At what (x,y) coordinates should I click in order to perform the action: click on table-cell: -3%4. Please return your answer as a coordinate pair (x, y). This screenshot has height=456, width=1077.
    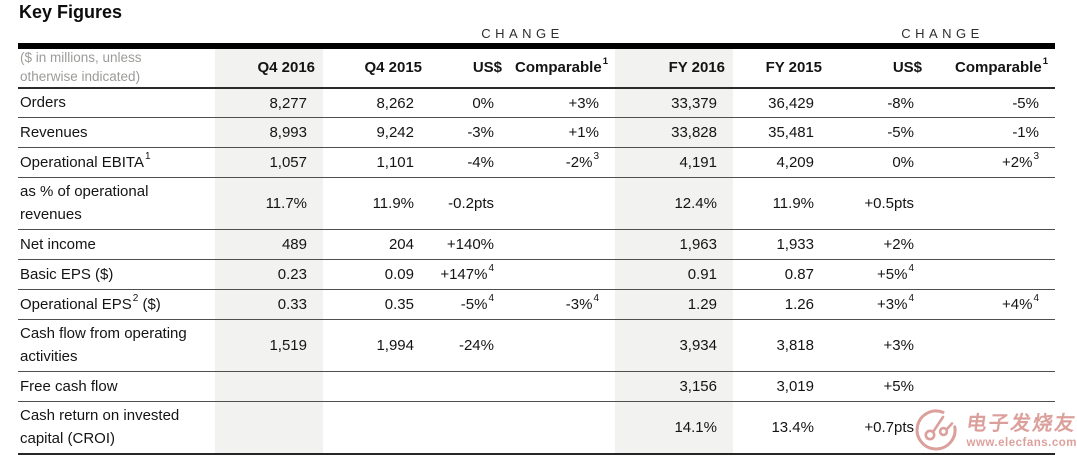
    Looking at the image, I should click on (562, 304).